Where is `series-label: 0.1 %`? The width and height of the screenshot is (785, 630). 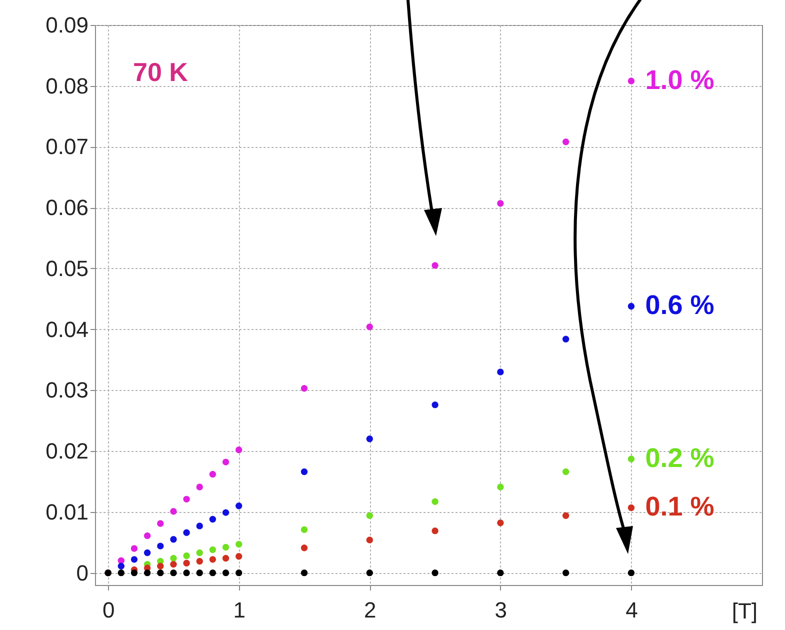 series-label: 0.1 % is located at coordinates (679, 507).